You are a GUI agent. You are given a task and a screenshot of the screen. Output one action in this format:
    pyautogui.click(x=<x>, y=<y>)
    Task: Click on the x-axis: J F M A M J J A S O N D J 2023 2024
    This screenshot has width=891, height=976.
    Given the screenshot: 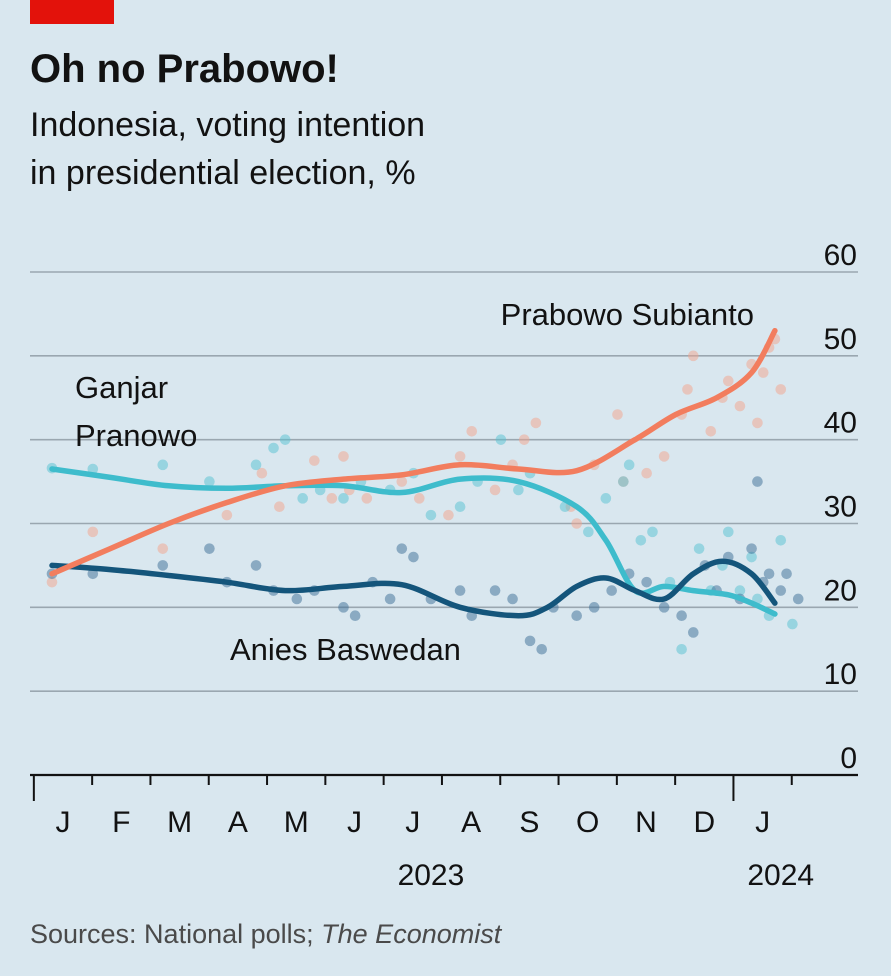 What is the action you would take?
    pyautogui.click(x=444, y=832)
    